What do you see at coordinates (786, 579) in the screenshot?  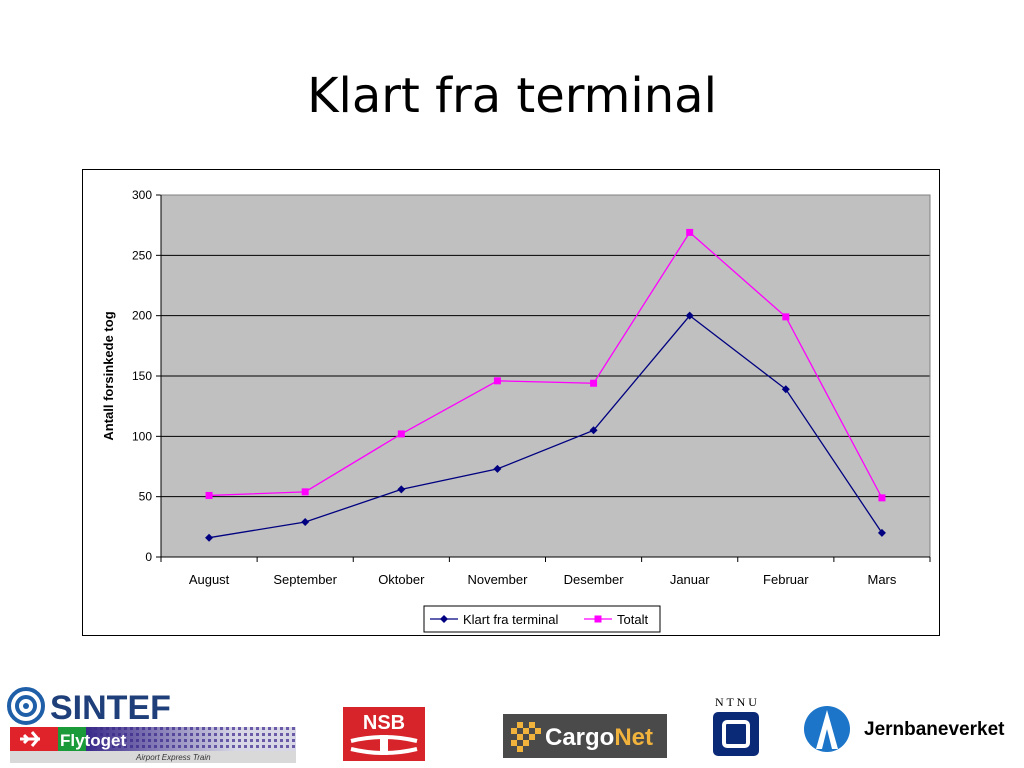 I see `x-tick-label: Februar` at bounding box center [786, 579].